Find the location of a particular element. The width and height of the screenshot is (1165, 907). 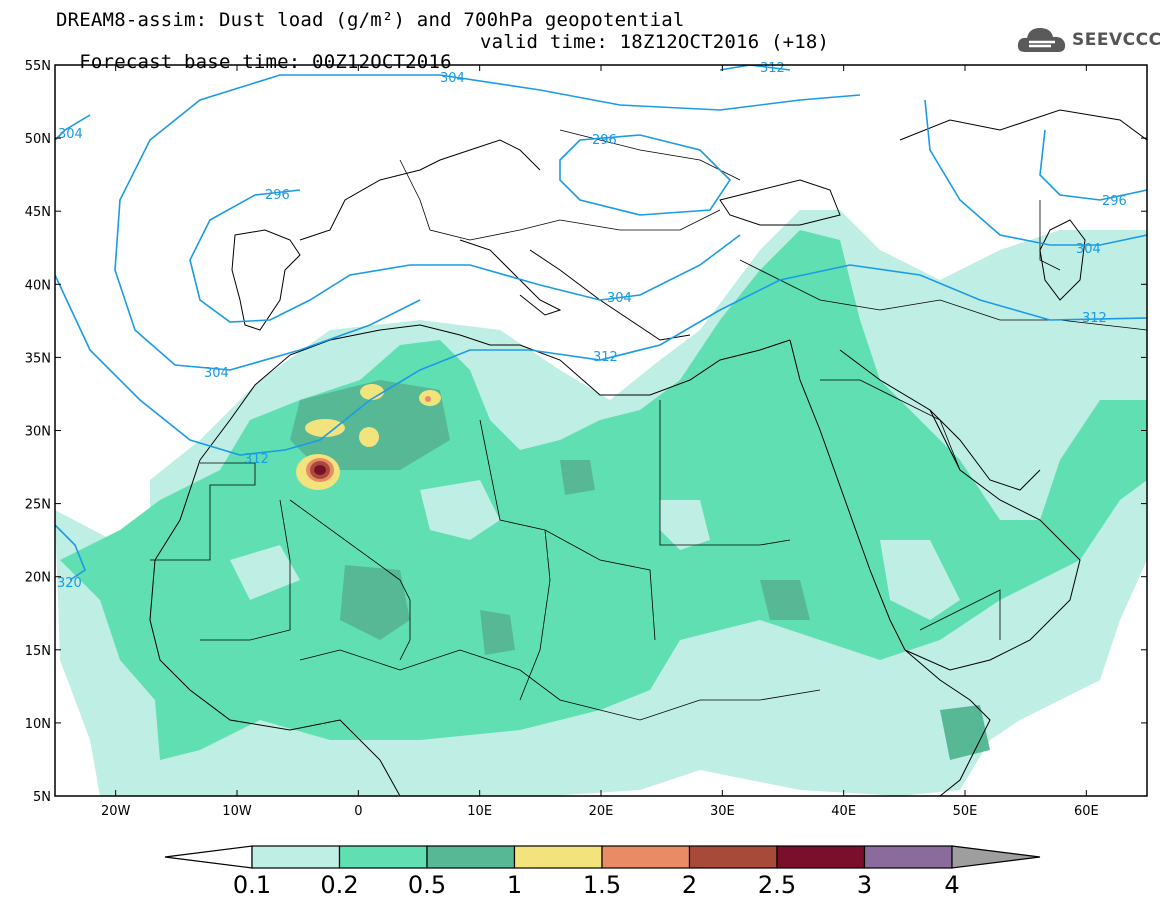

contour-296-far-east is located at coordinates (1093, 165).